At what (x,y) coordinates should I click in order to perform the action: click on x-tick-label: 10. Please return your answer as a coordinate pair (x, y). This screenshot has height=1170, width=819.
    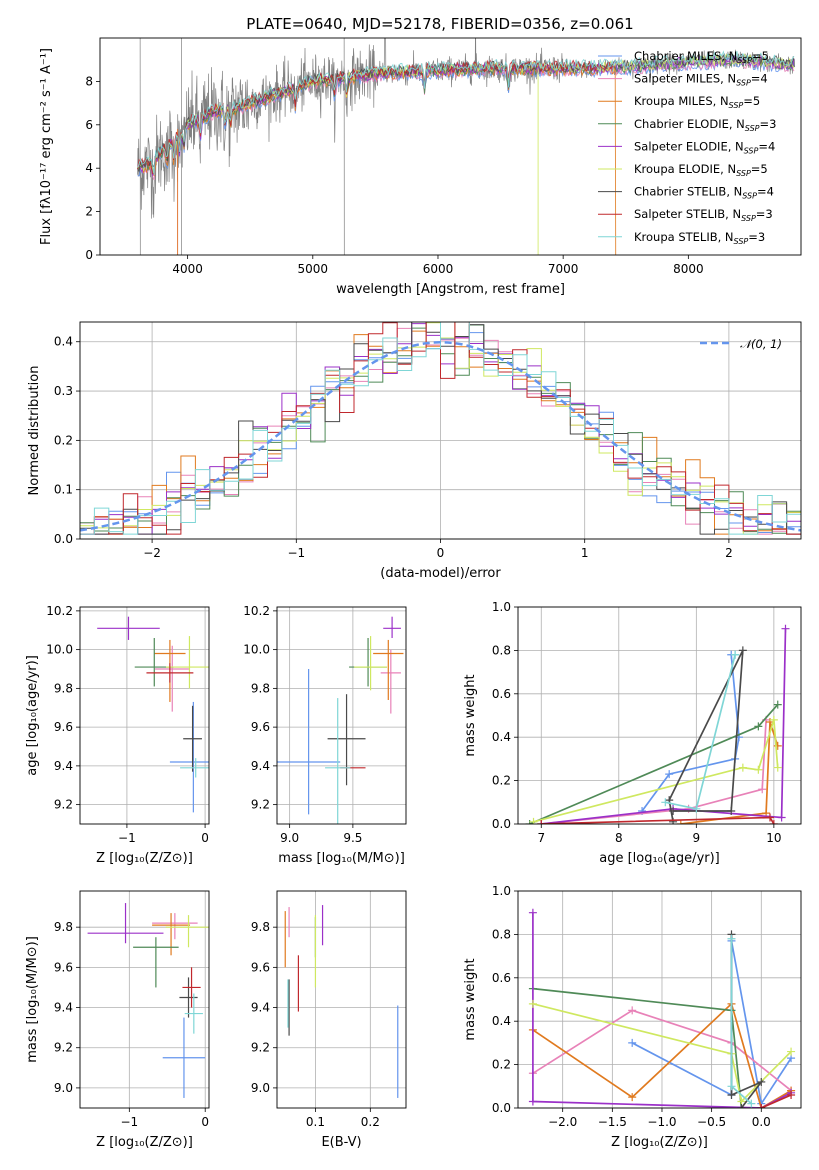
    Looking at the image, I should click on (773, 838).